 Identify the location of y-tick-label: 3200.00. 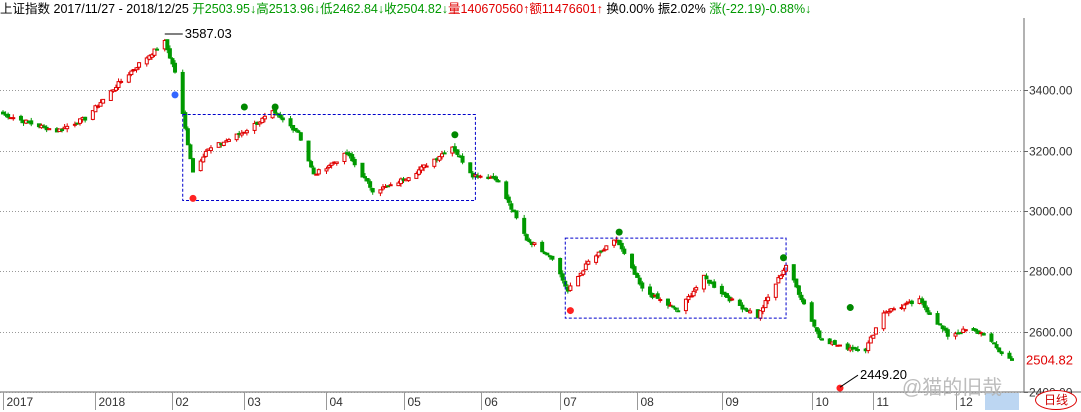
(1051, 152).